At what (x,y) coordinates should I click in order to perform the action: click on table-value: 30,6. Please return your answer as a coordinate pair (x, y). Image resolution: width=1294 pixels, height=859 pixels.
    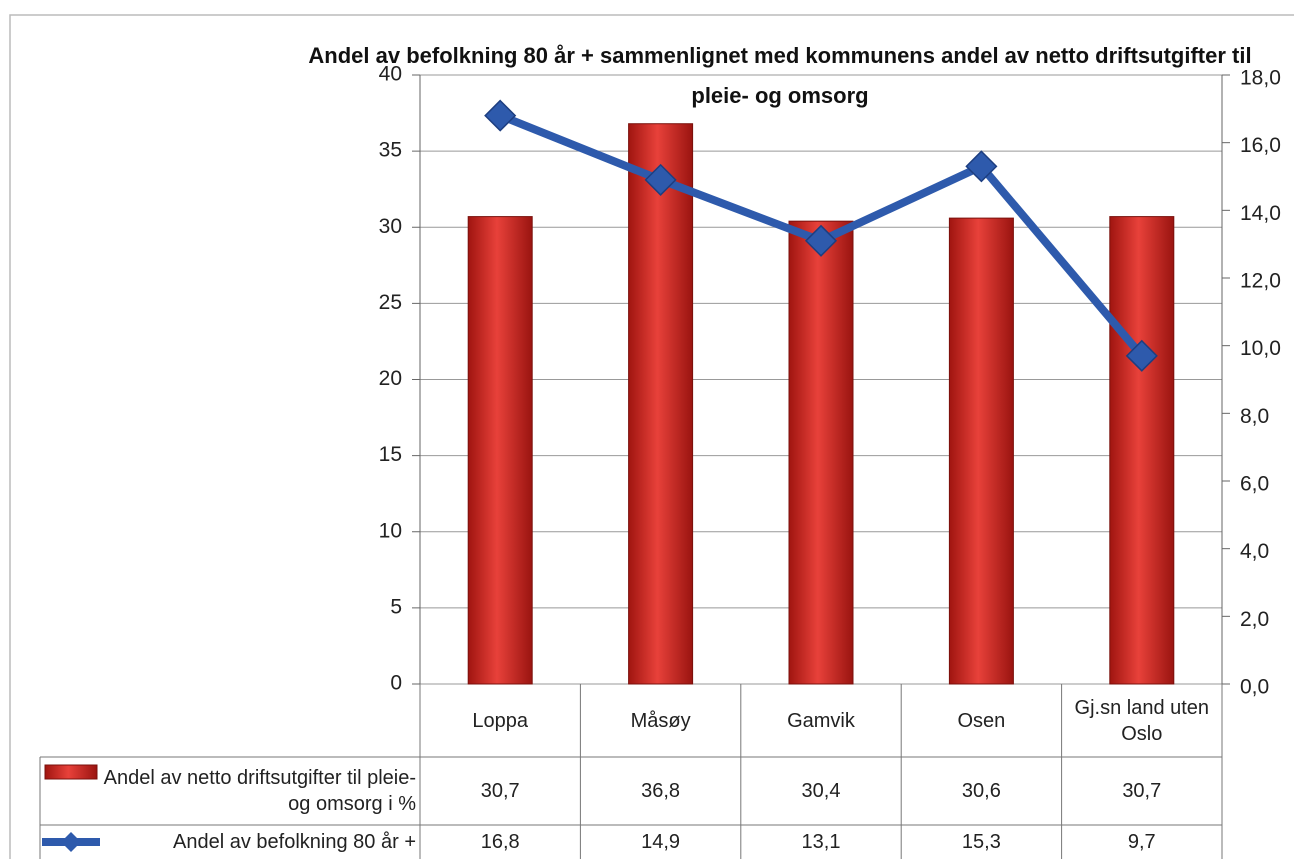
    Looking at the image, I should click on (981, 791).